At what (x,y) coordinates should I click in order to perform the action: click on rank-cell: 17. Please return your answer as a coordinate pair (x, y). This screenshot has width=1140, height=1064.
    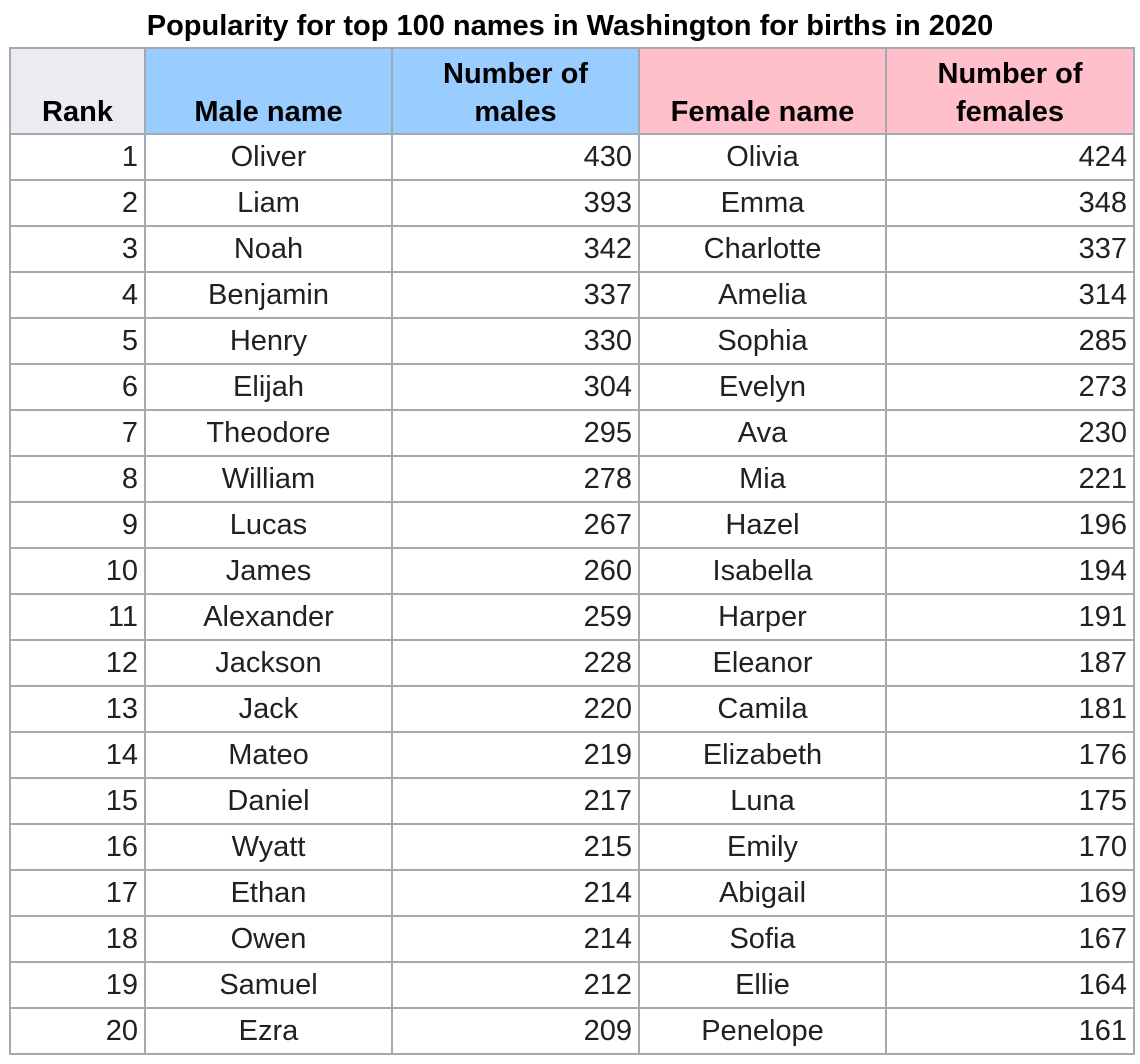
    Looking at the image, I should click on (77, 893).